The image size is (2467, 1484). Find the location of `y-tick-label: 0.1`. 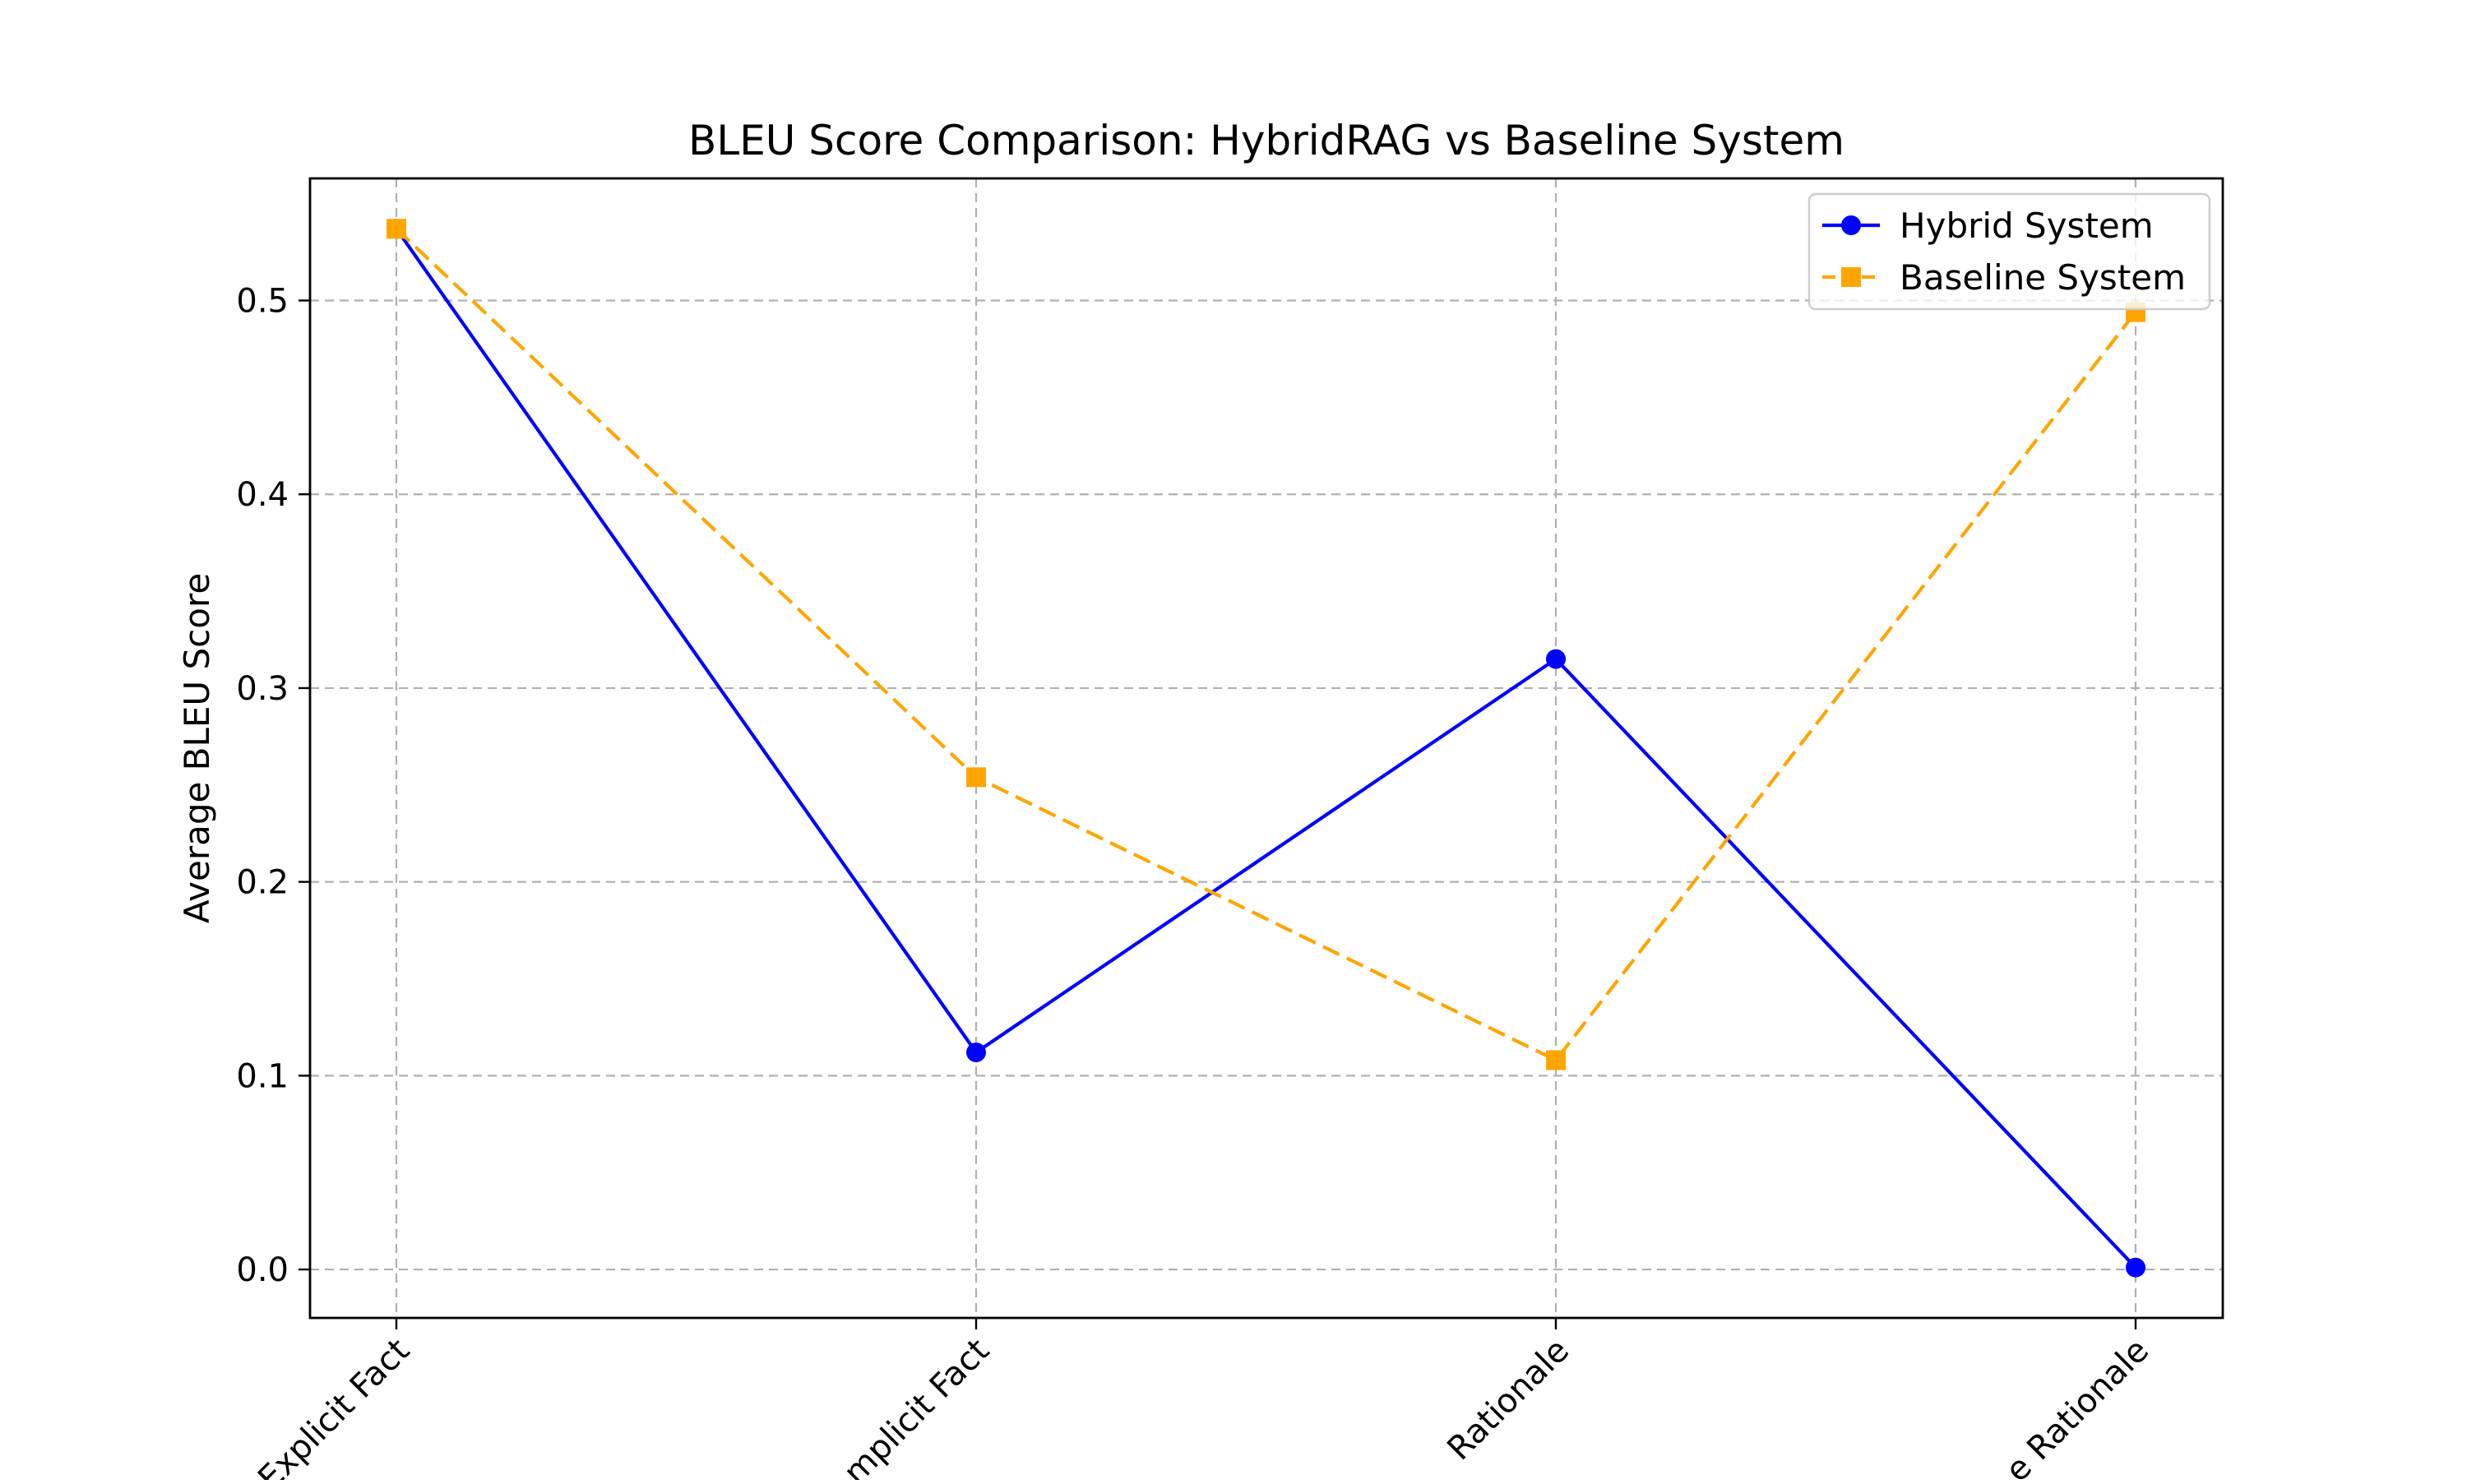

y-tick-label: 0.1 is located at coordinates (262, 1076).